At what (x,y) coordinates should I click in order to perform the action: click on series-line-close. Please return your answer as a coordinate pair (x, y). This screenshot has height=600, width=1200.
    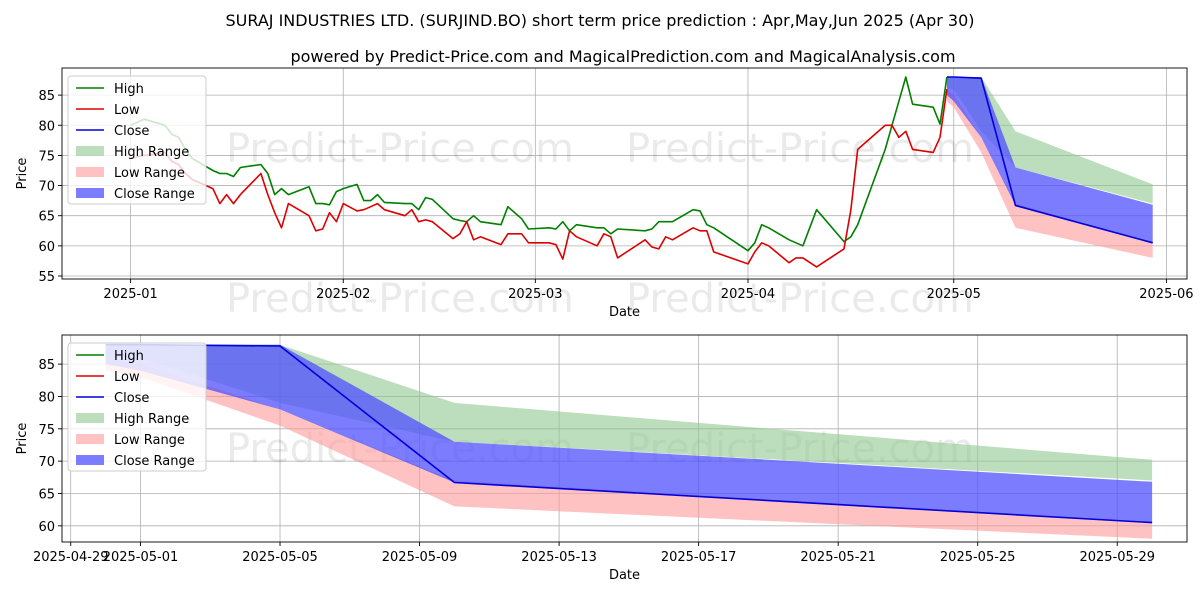
    Looking at the image, I should click on (1049, 160).